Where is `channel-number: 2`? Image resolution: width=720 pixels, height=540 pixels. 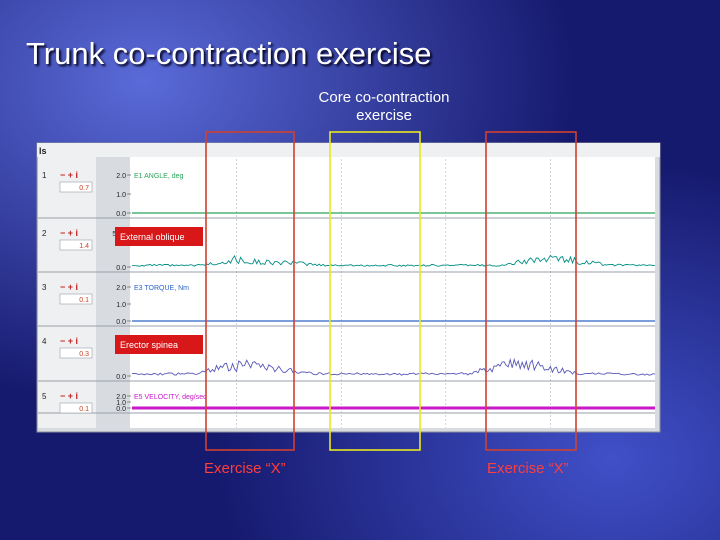
channel-number: 2 is located at coordinates (44, 233).